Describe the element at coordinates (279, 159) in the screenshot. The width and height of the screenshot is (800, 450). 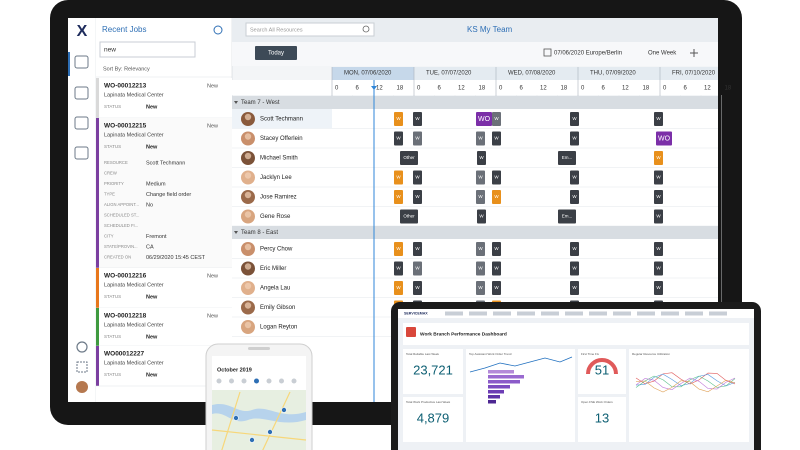
I see `resource-name: Michael Smith` at that location.